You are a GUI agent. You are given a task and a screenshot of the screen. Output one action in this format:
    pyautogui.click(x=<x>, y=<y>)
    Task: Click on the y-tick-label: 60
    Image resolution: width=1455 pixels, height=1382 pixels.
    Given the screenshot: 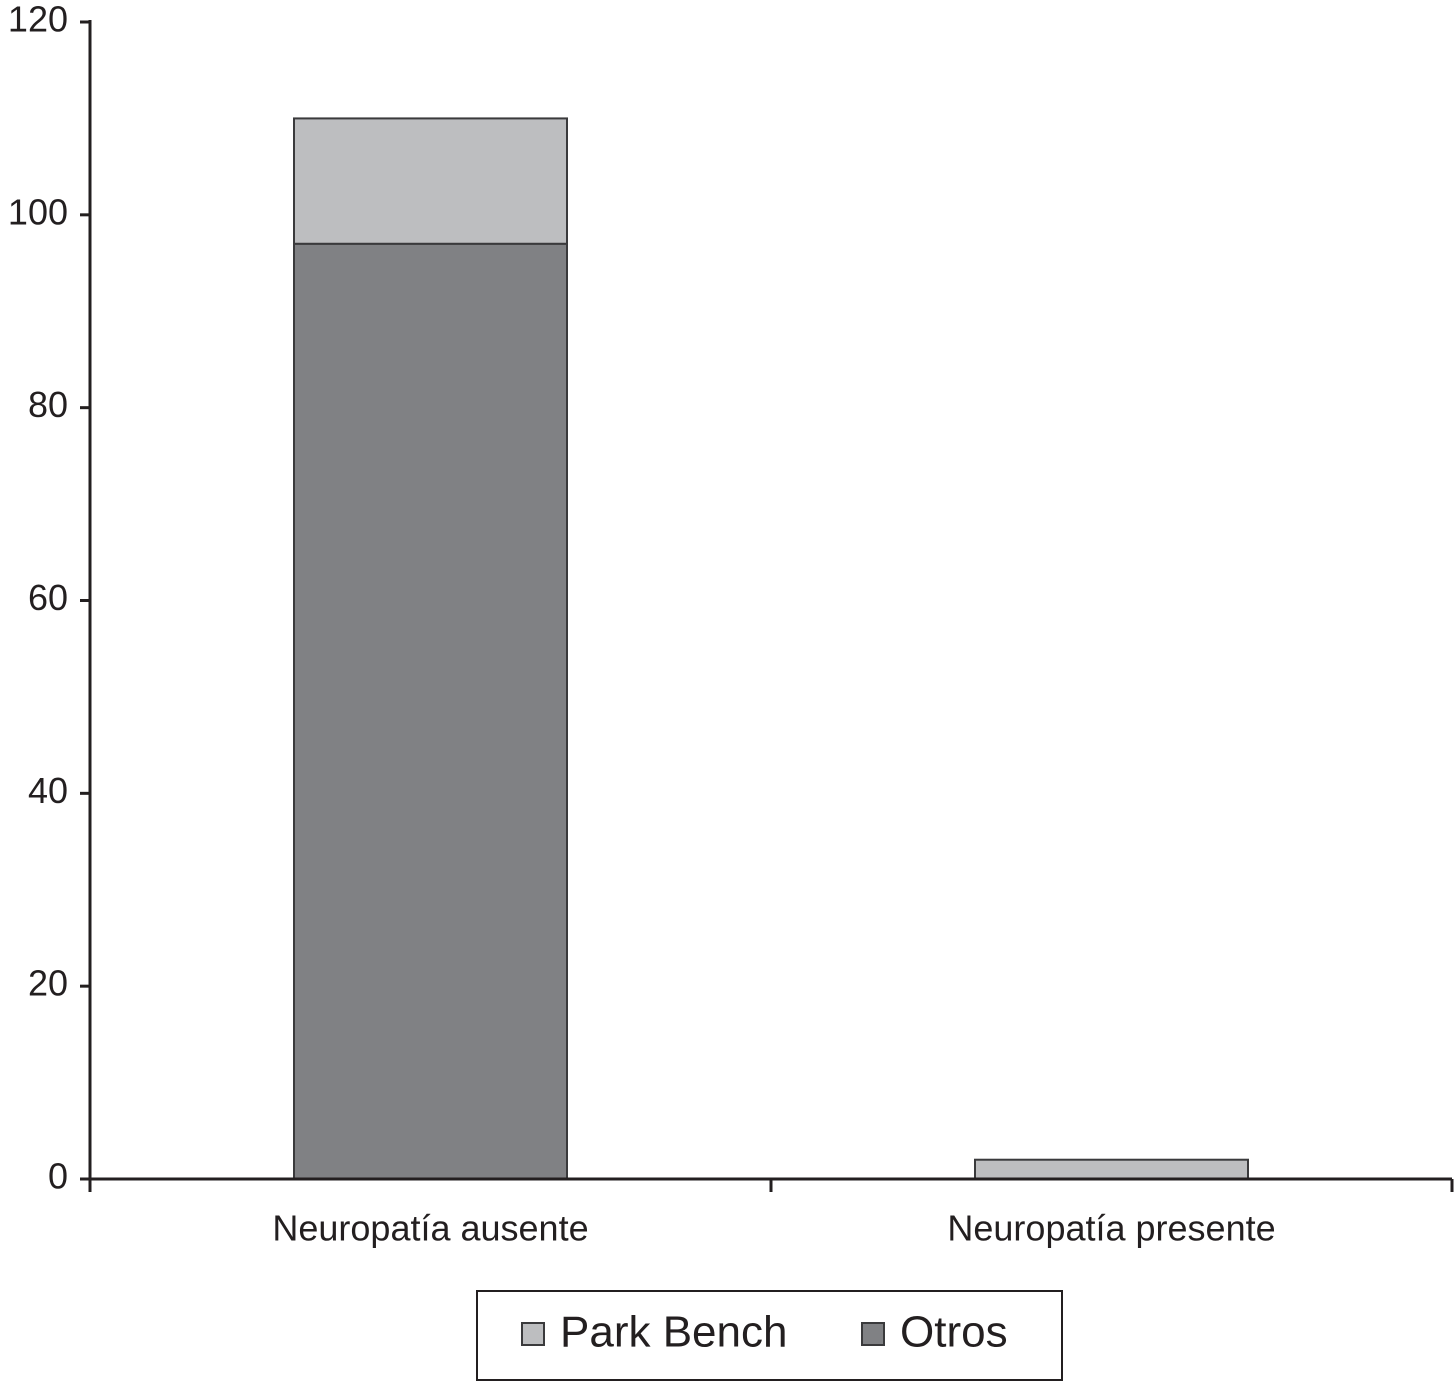 What is the action you would take?
    pyautogui.click(x=48, y=597)
    